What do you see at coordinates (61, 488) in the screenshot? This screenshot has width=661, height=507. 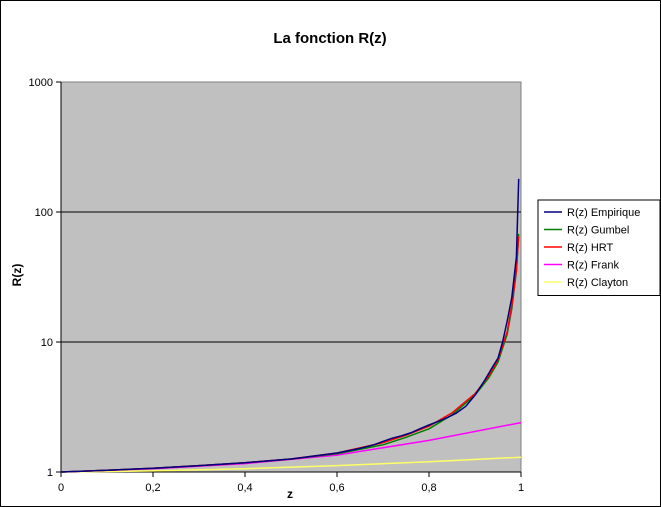 I see `x-tick-label: 0` at bounding box center [61, 488].